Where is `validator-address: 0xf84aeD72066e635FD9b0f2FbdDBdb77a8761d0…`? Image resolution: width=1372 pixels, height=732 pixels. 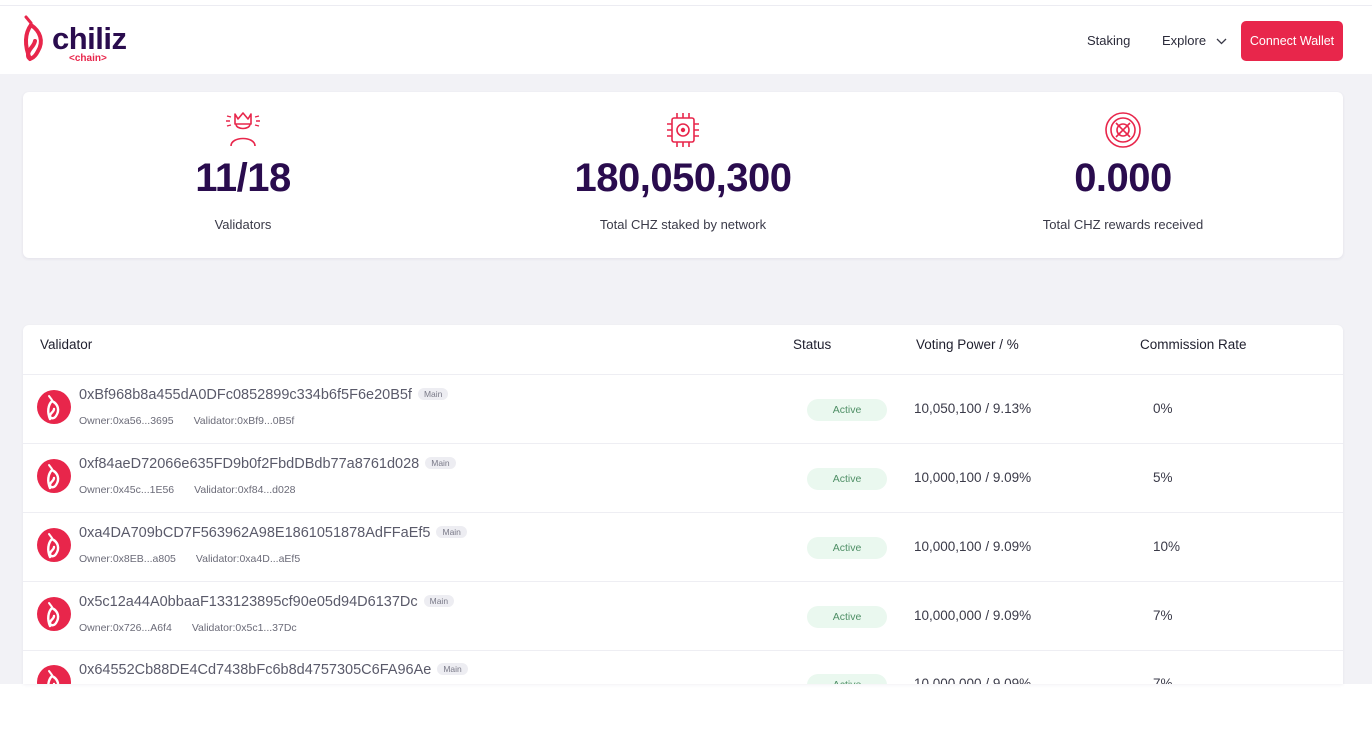
validator-address: 0xf84aeD72066e635FD9b0f2FbdDBdb77a8761d0… is located at coordinates (267, 464).